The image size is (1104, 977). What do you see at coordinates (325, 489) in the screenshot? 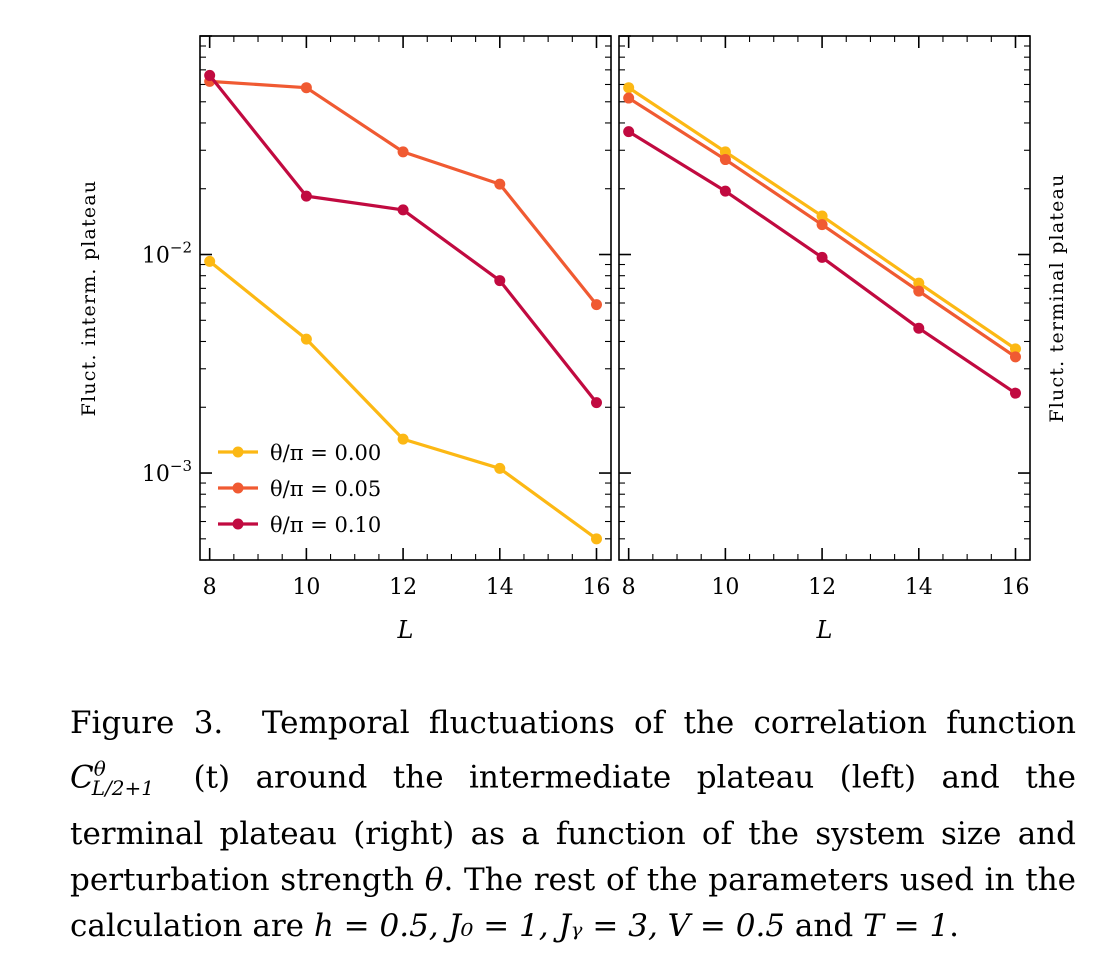
I see `legend-label: θ/π = 0.05` at bounding box center [325, 489].